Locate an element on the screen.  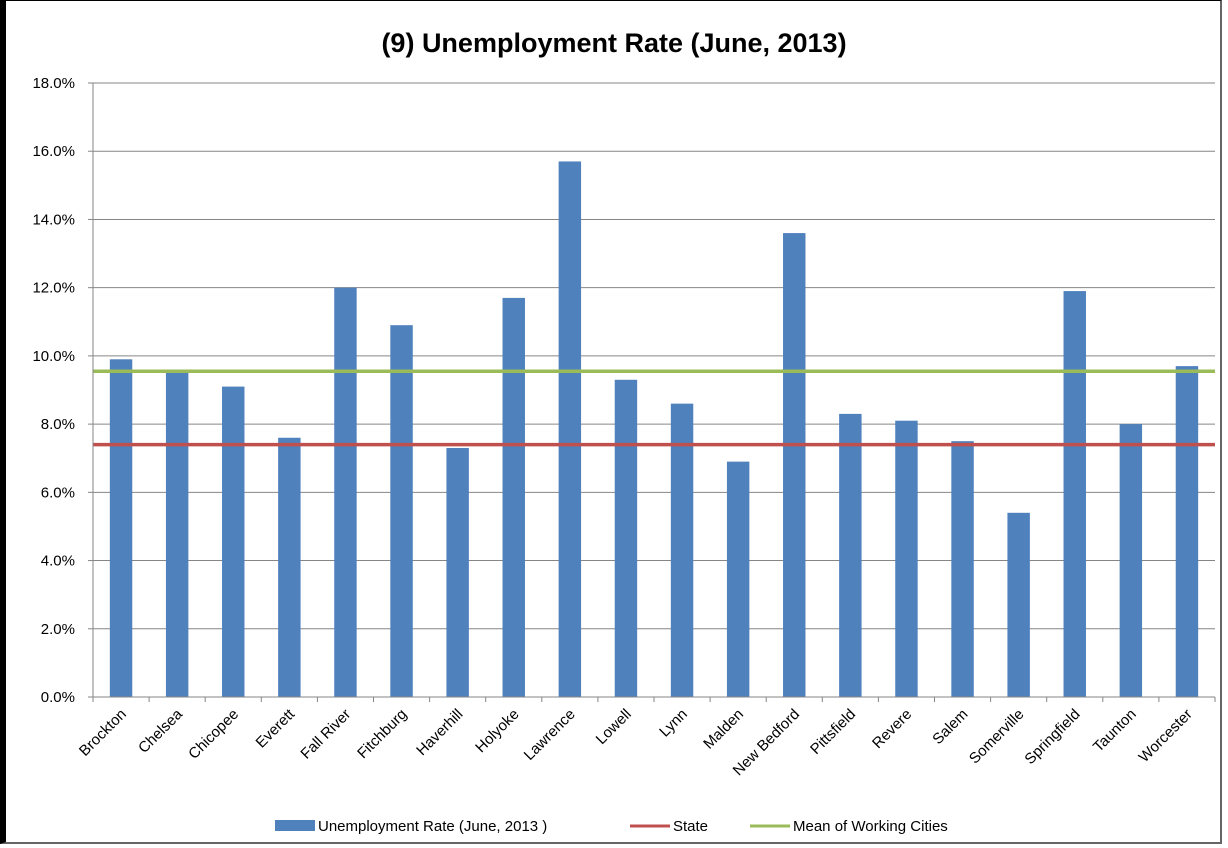
bar-somerville is located at coordinates (1018, 604).